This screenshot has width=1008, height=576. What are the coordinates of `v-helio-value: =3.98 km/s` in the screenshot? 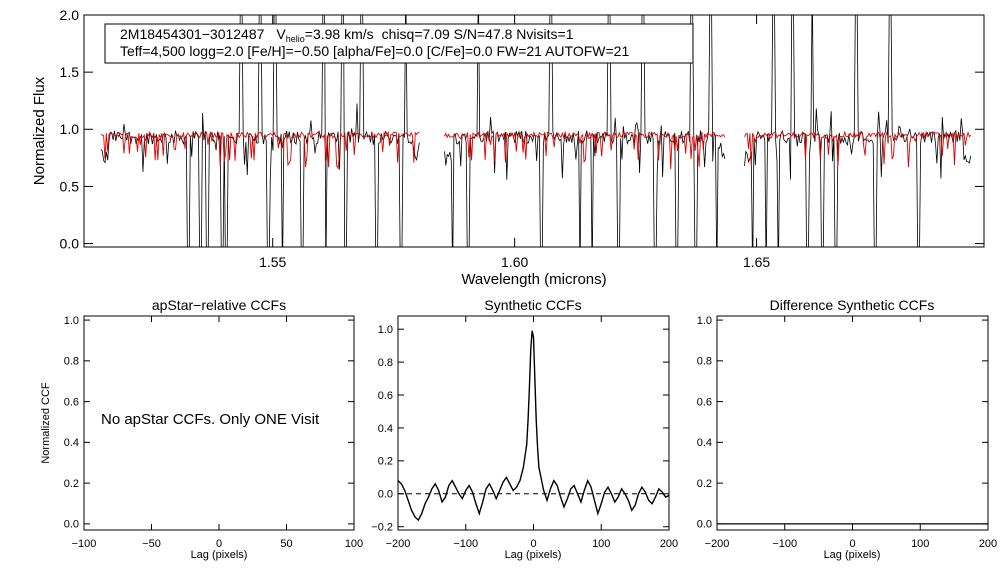 It's located at (339, 34).